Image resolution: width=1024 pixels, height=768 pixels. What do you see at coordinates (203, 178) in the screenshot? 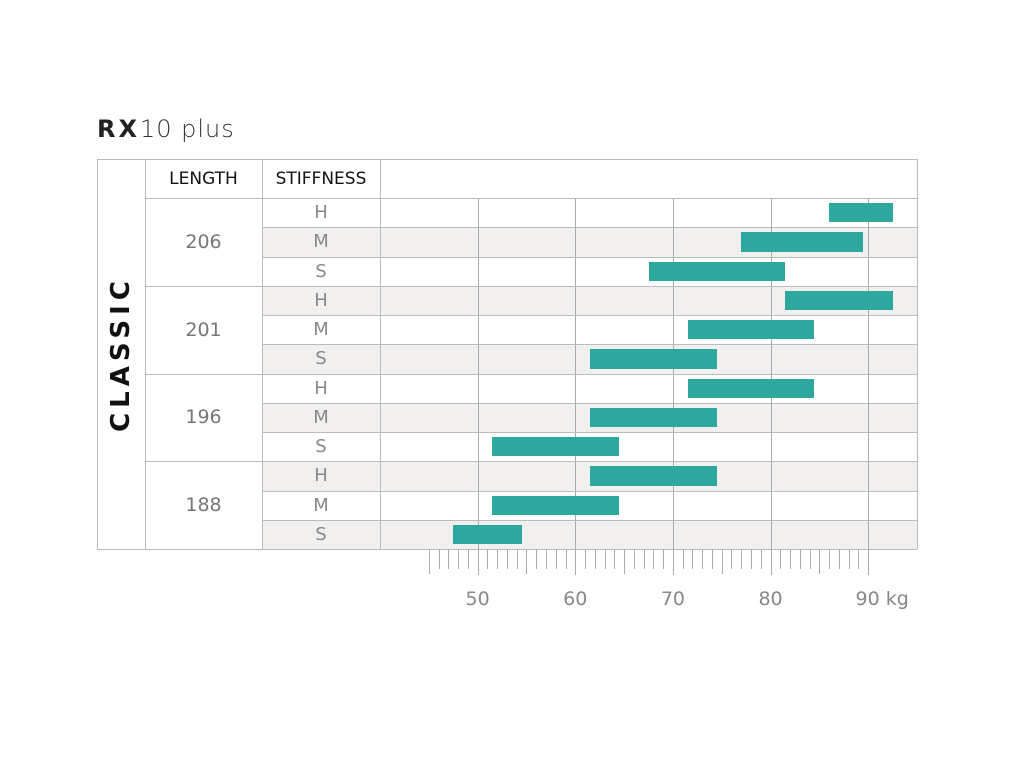
I see `header-length: LENGTH` at bounding box center [203, 178].